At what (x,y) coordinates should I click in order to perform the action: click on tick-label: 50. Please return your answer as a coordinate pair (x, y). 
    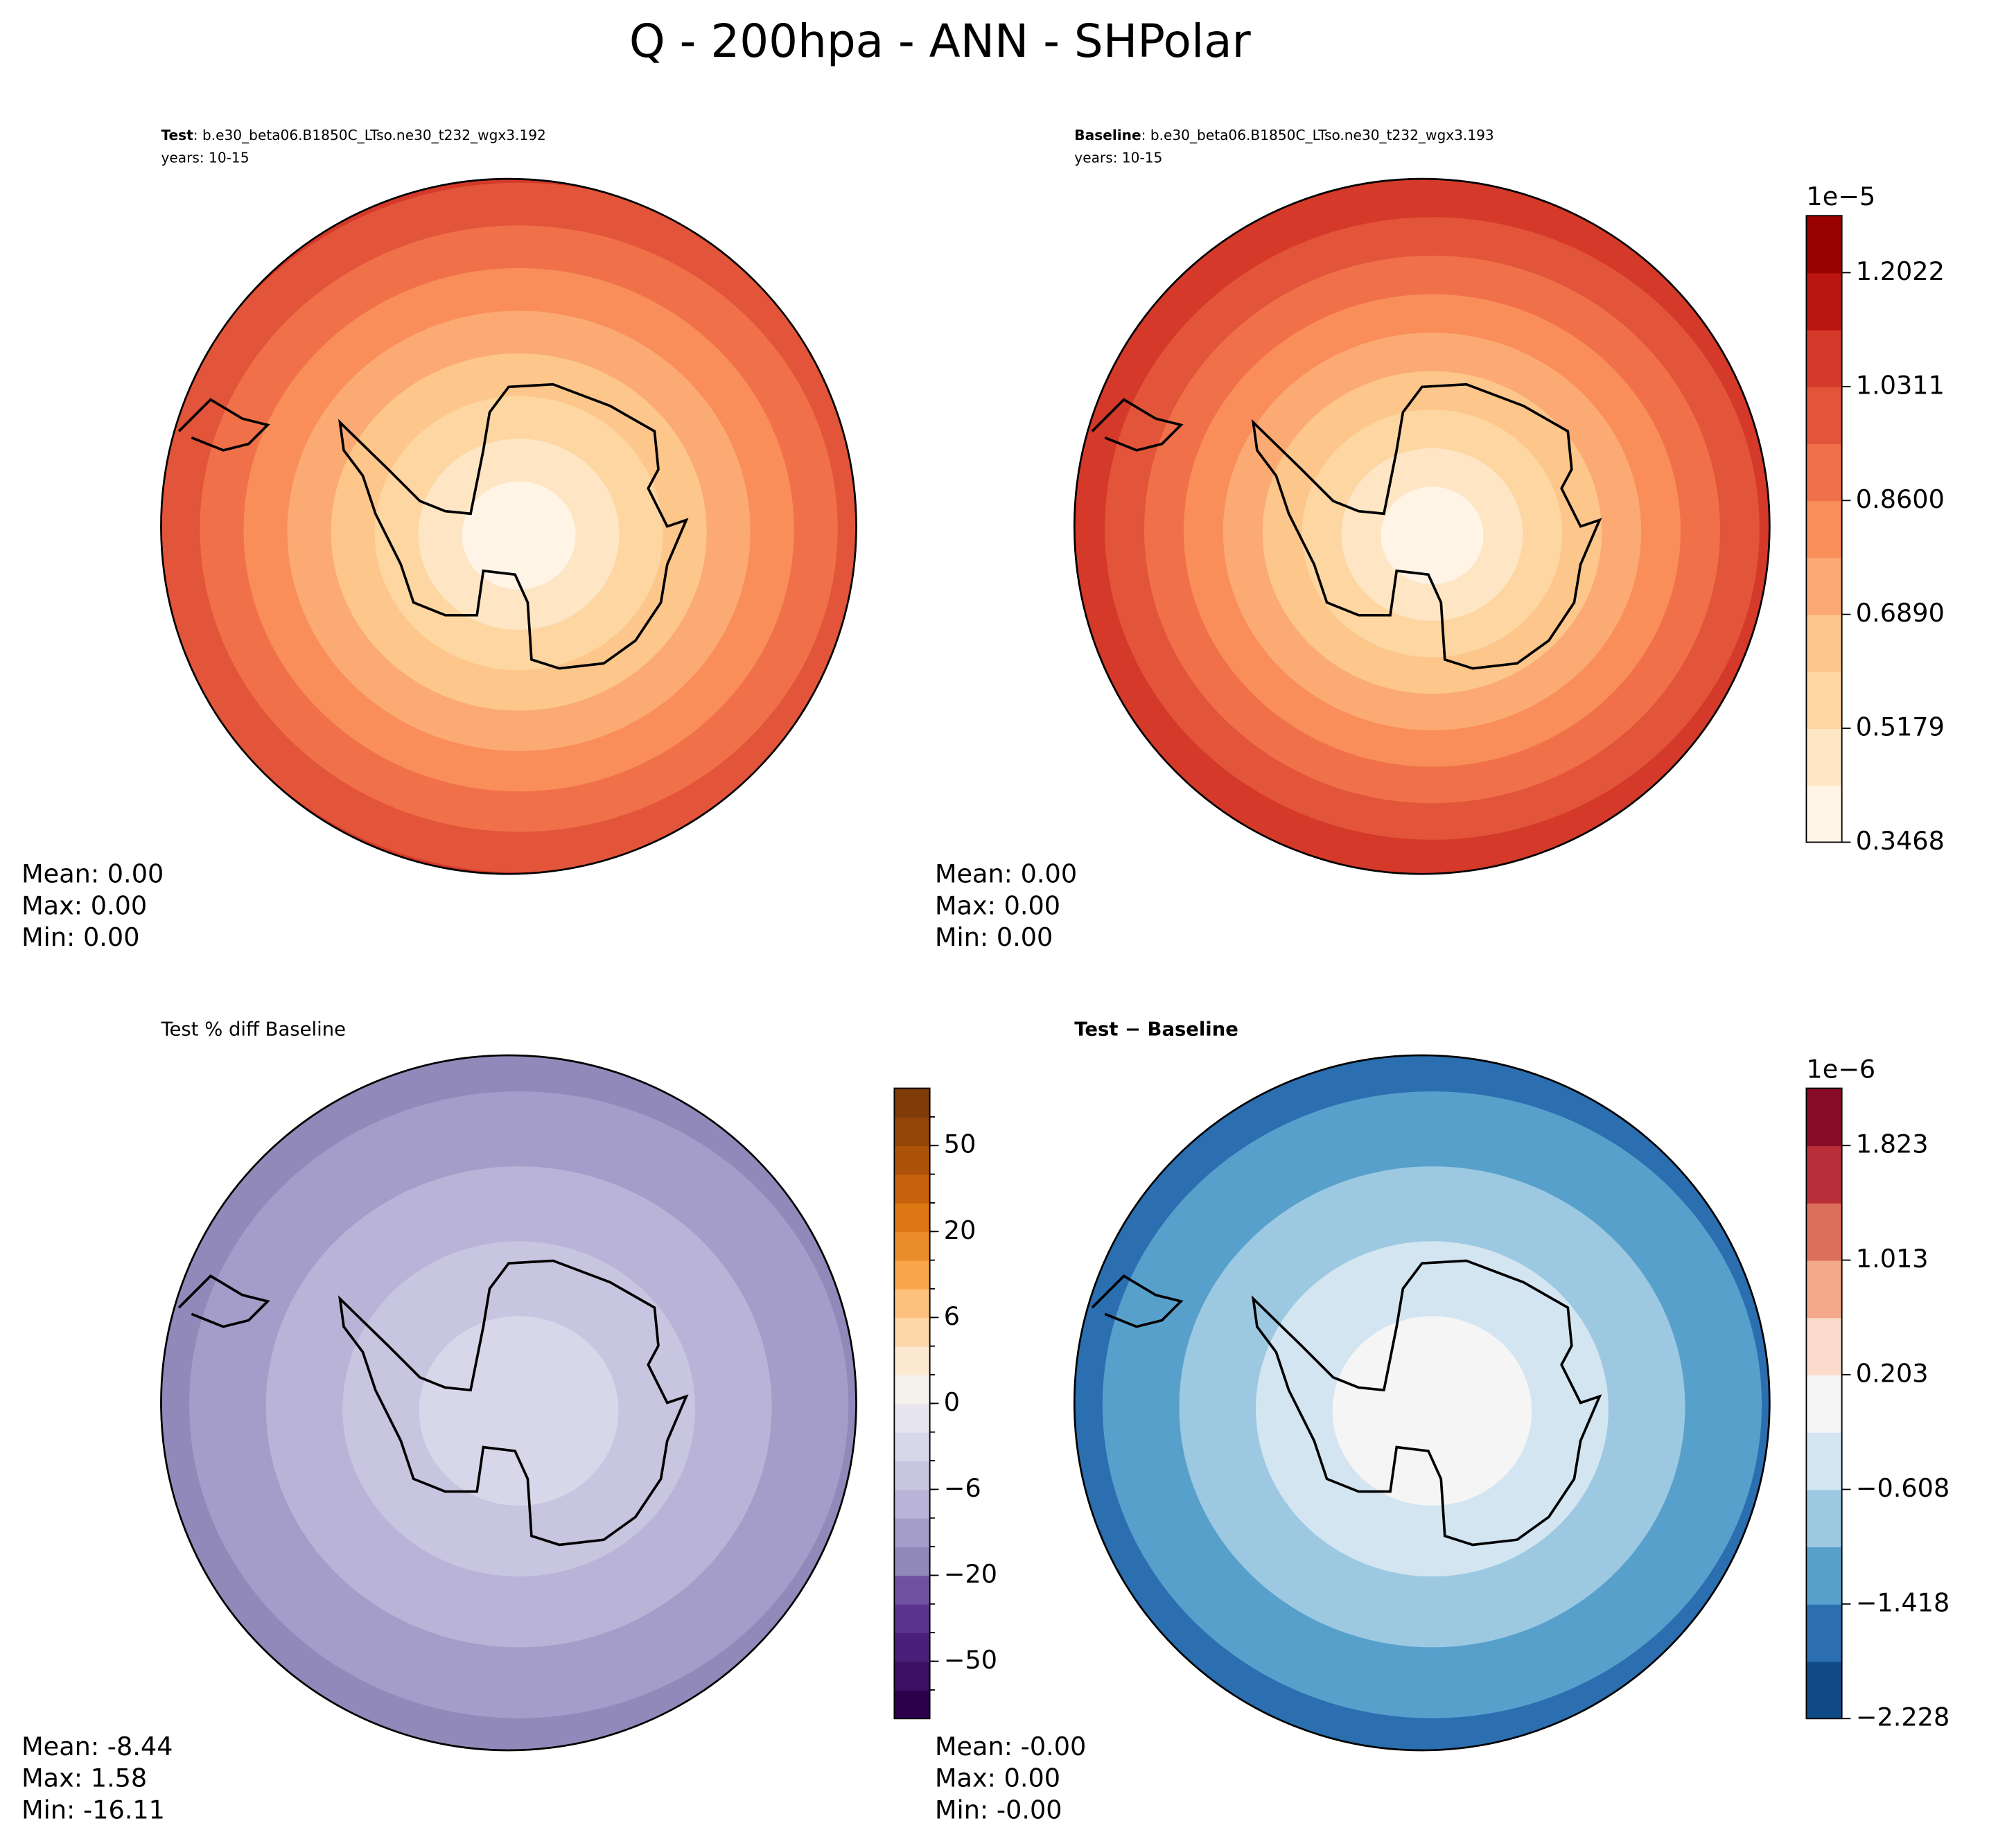
    Looking at the image, I should click on (960, 1144).